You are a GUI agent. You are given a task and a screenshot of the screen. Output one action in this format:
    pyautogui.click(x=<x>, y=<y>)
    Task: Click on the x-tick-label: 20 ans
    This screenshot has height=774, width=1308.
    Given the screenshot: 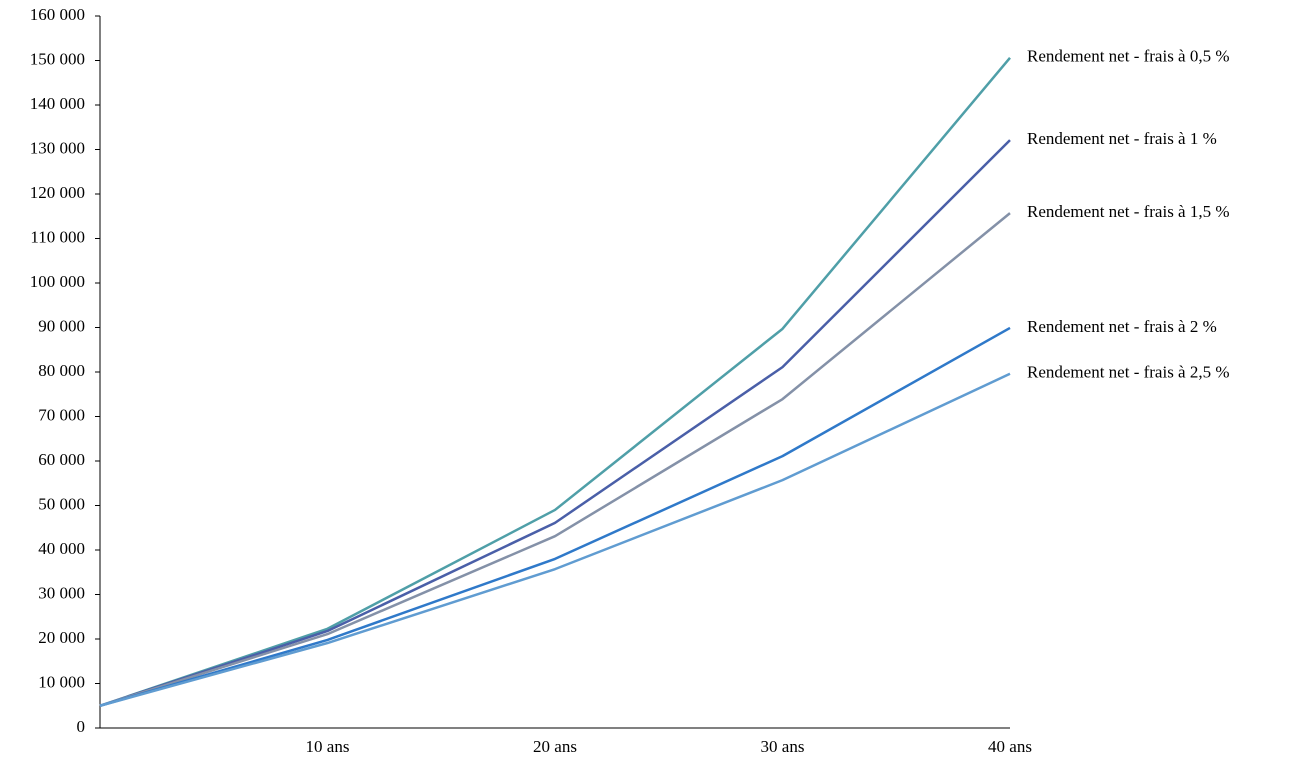 What is the action you would take?
    pyautogui.click(x=555, y=746)
    